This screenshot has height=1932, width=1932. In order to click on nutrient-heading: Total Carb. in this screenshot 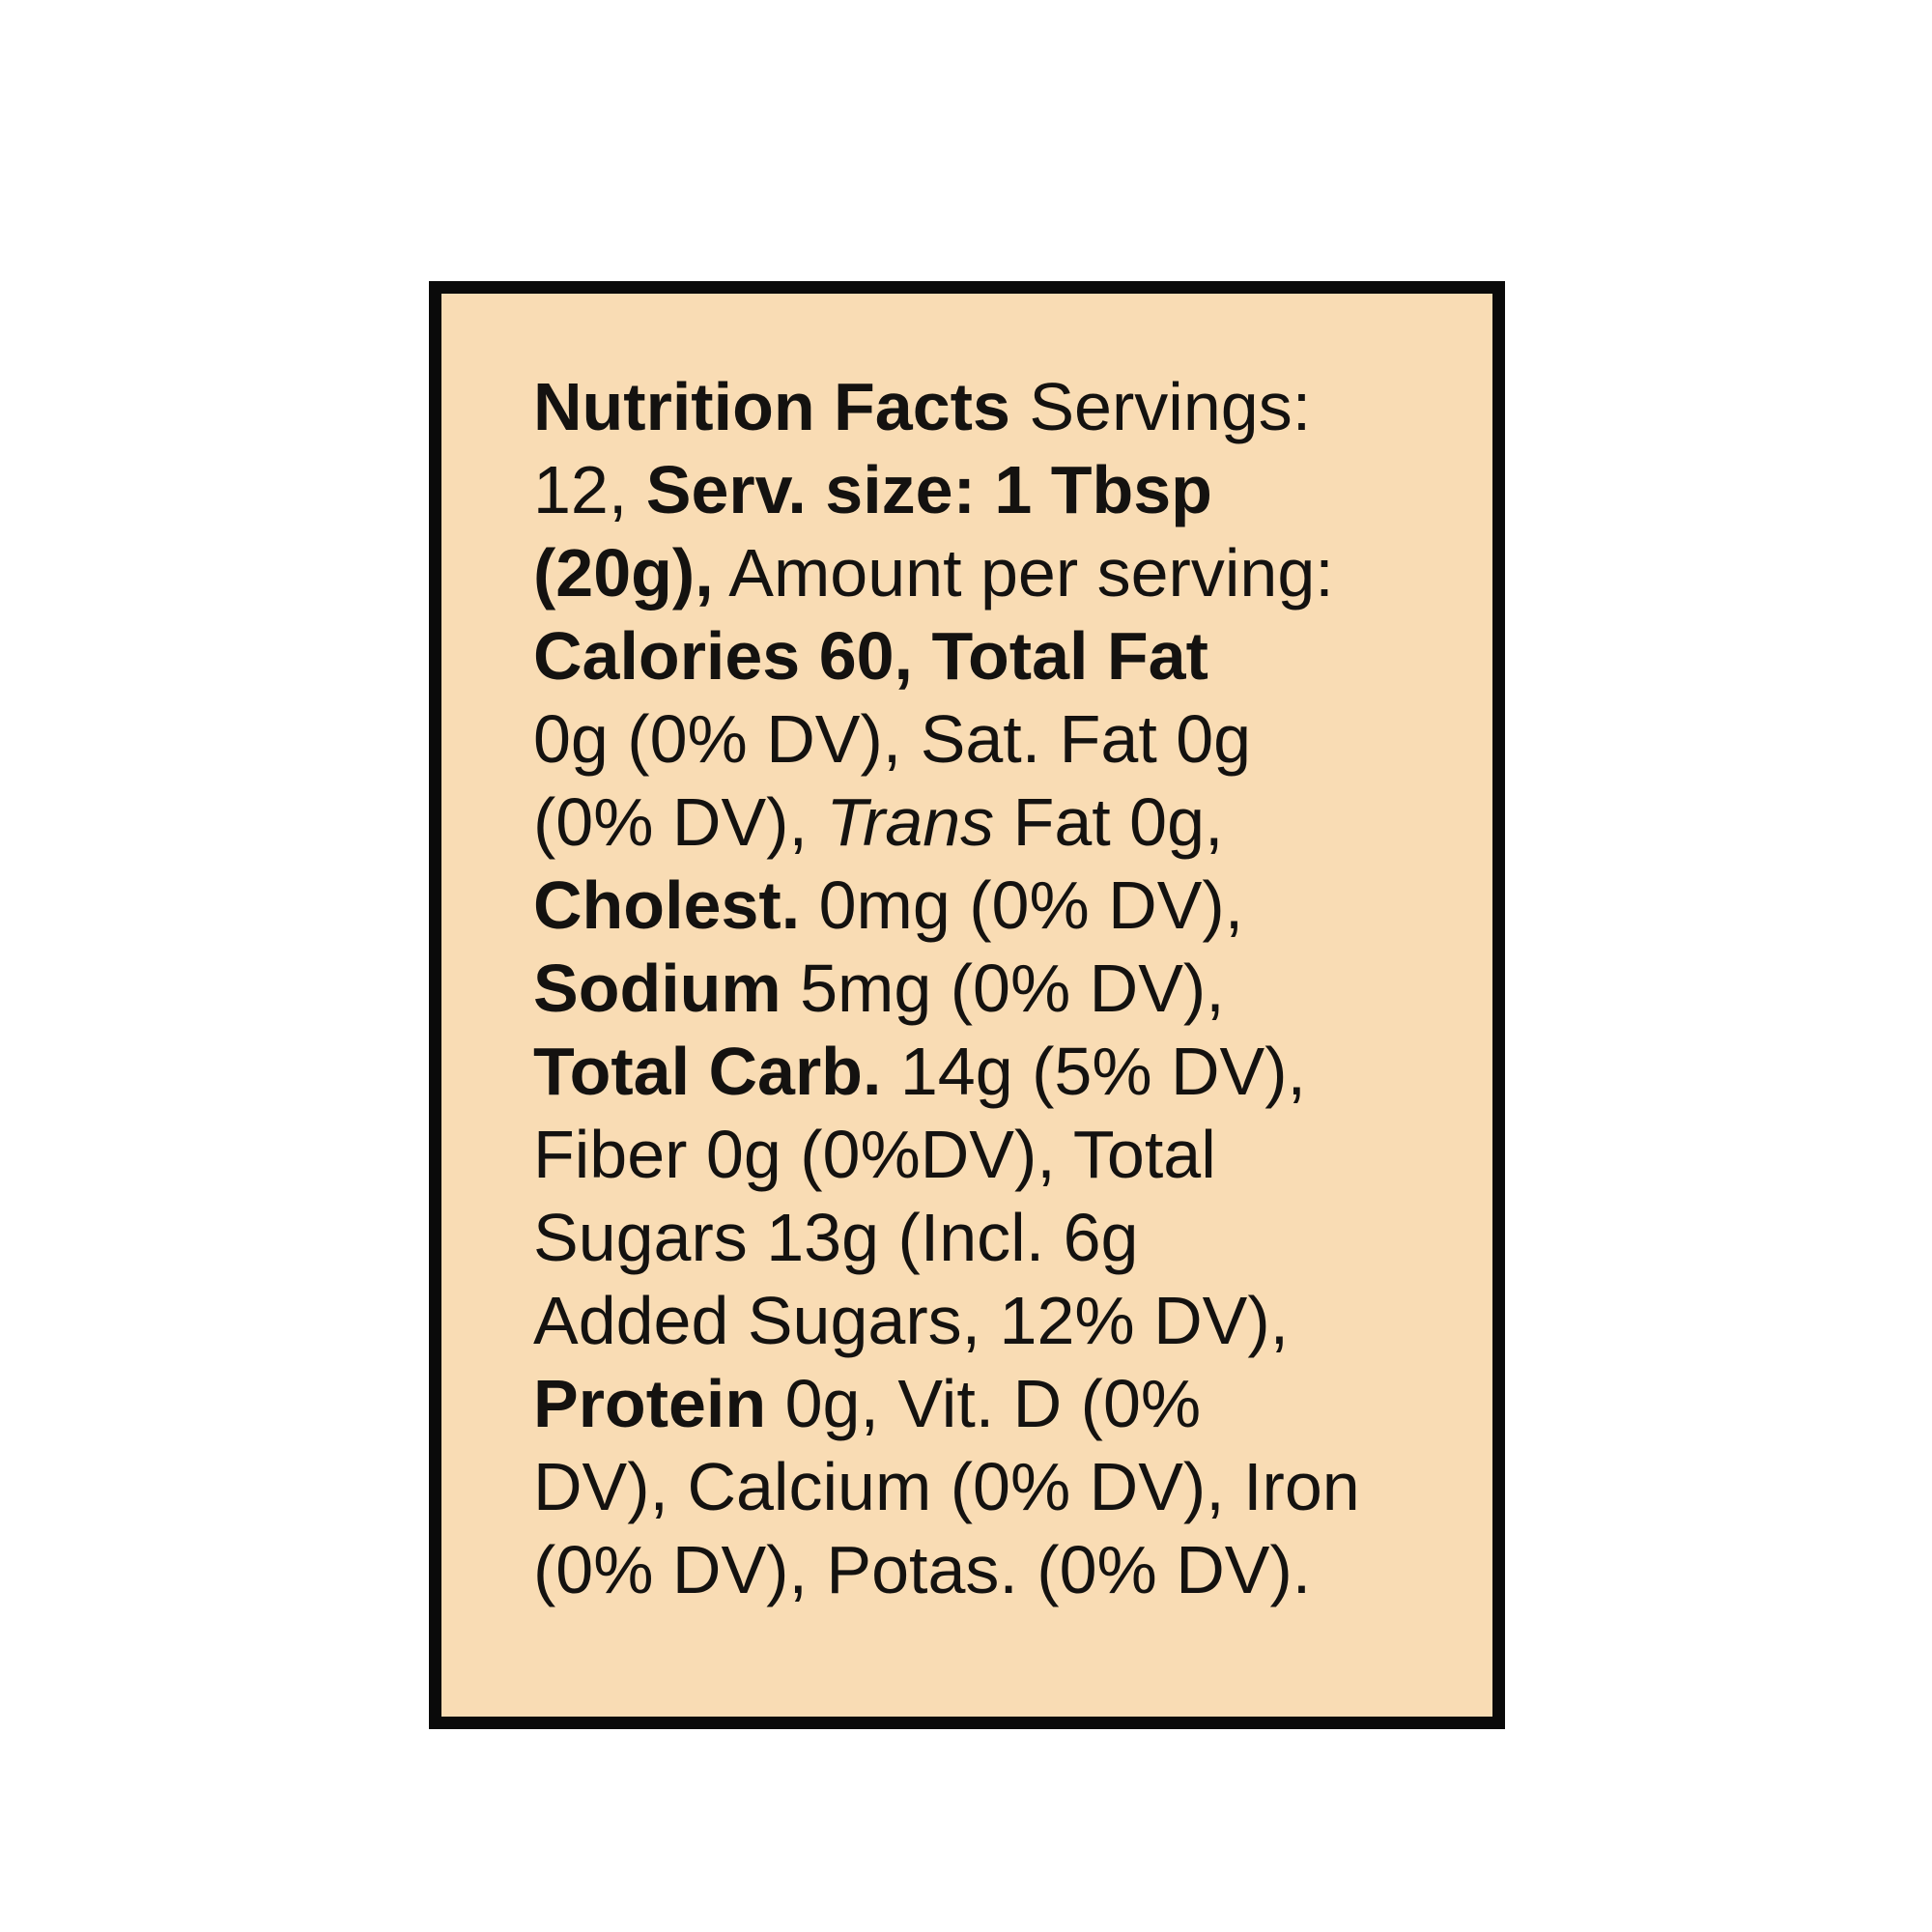, I will do `click(707, 1071)`.